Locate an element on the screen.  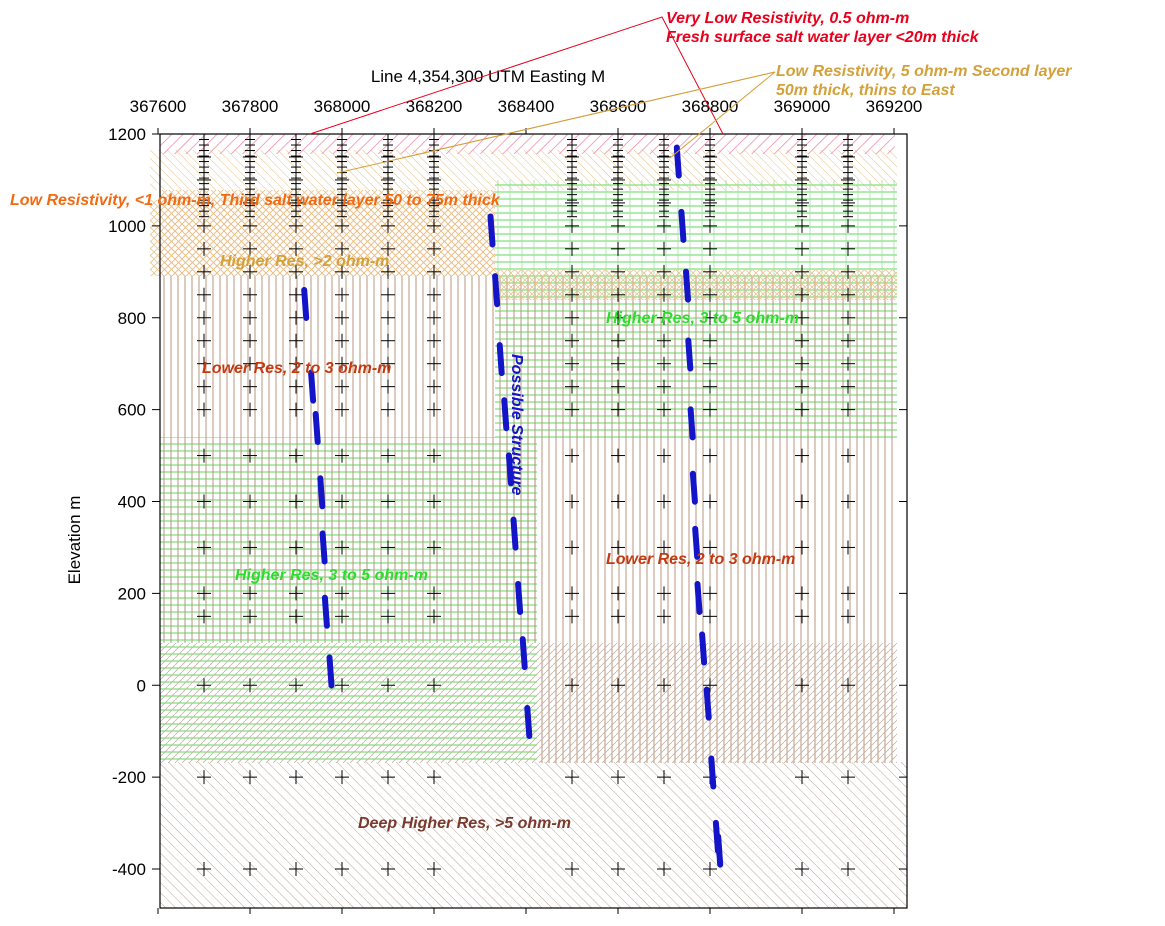
low5-callout-line2: 50m thick, thins to East is located at coordinates (865, 90).